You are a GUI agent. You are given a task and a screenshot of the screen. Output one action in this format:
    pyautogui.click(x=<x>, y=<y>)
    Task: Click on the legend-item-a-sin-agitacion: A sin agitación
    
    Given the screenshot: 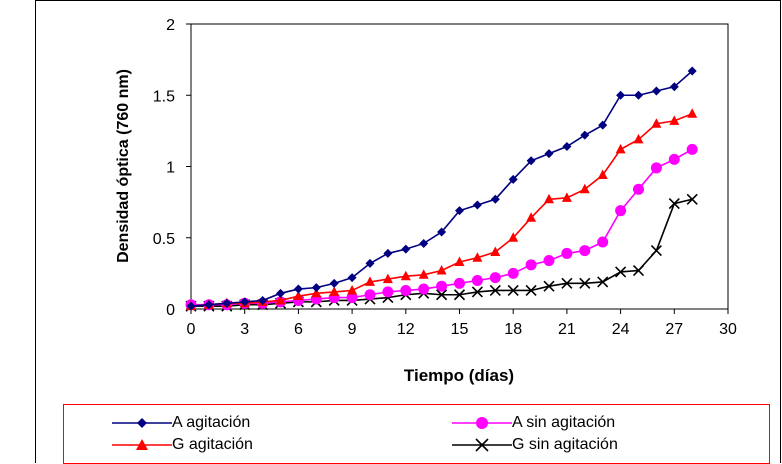 What is the action you would take?
    pyautogui.click(x=533, y=423)
    